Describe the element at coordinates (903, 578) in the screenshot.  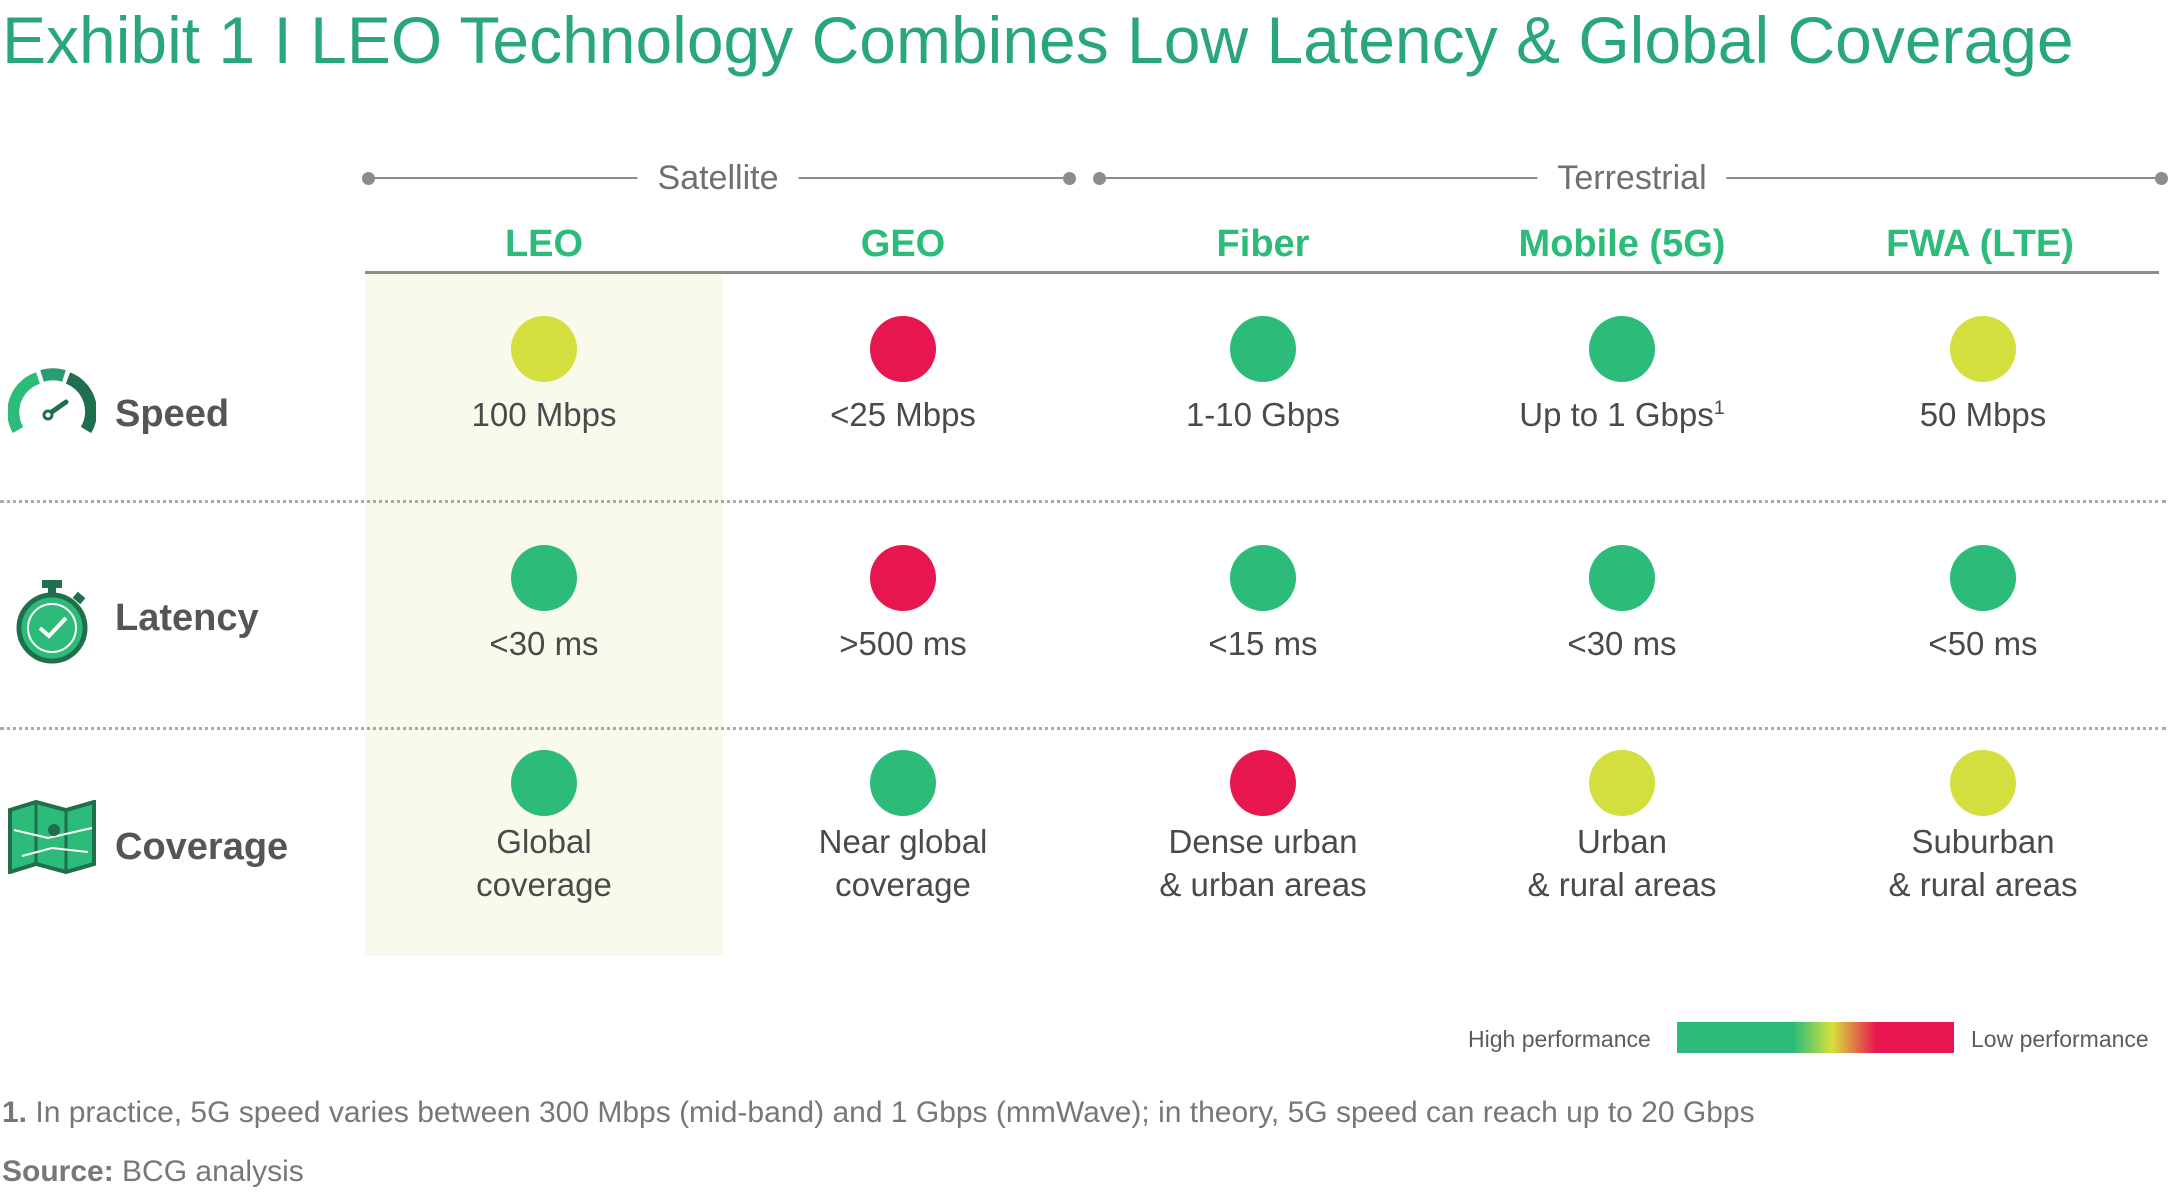
I see `rating-dot-latency-geo` at that location.